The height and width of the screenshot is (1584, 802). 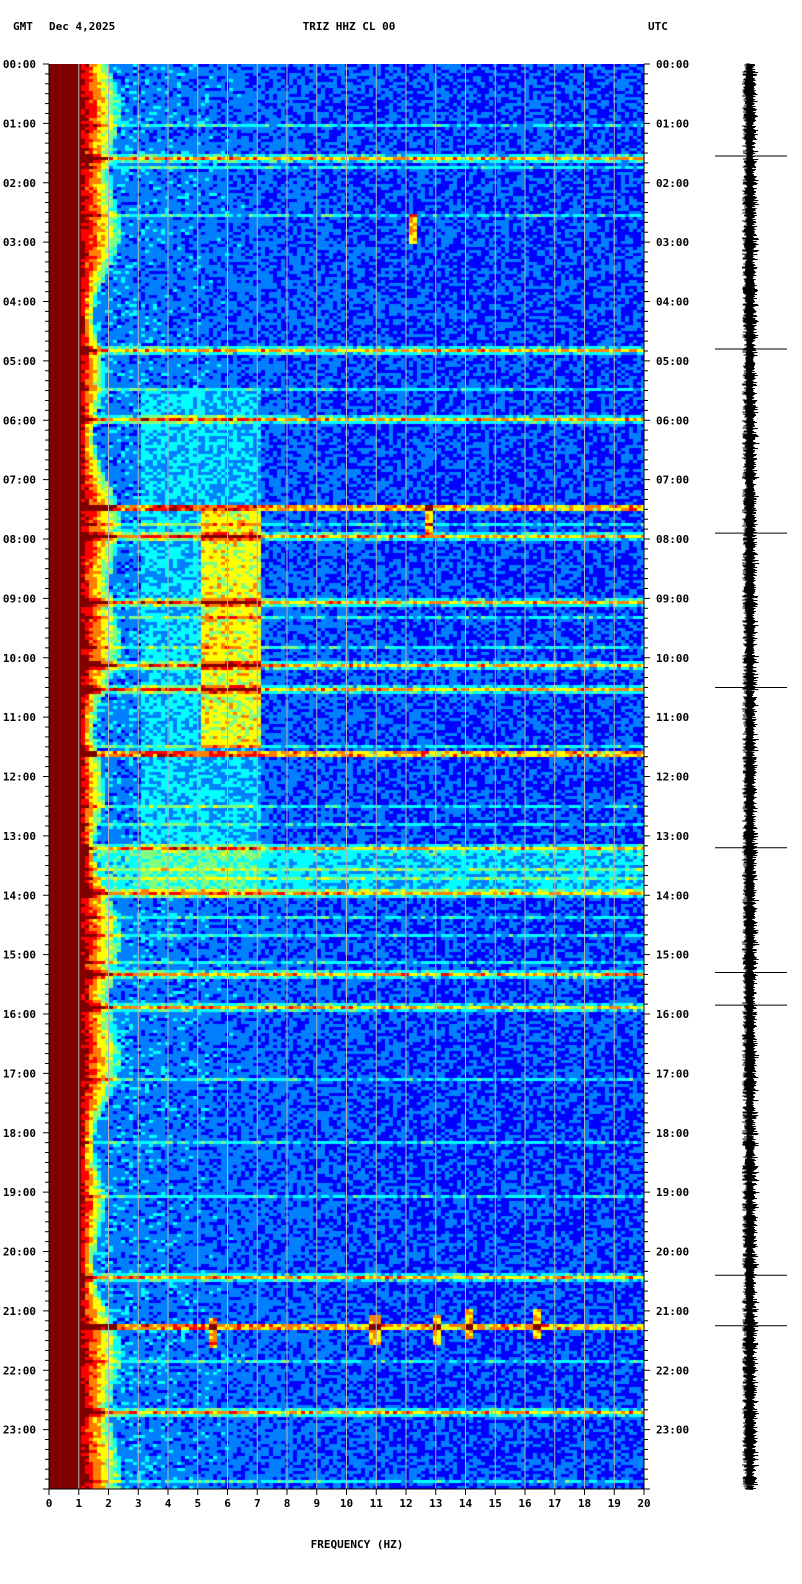 I want to click on frequency-tick-label: 12, so click(x=405, y=1503).